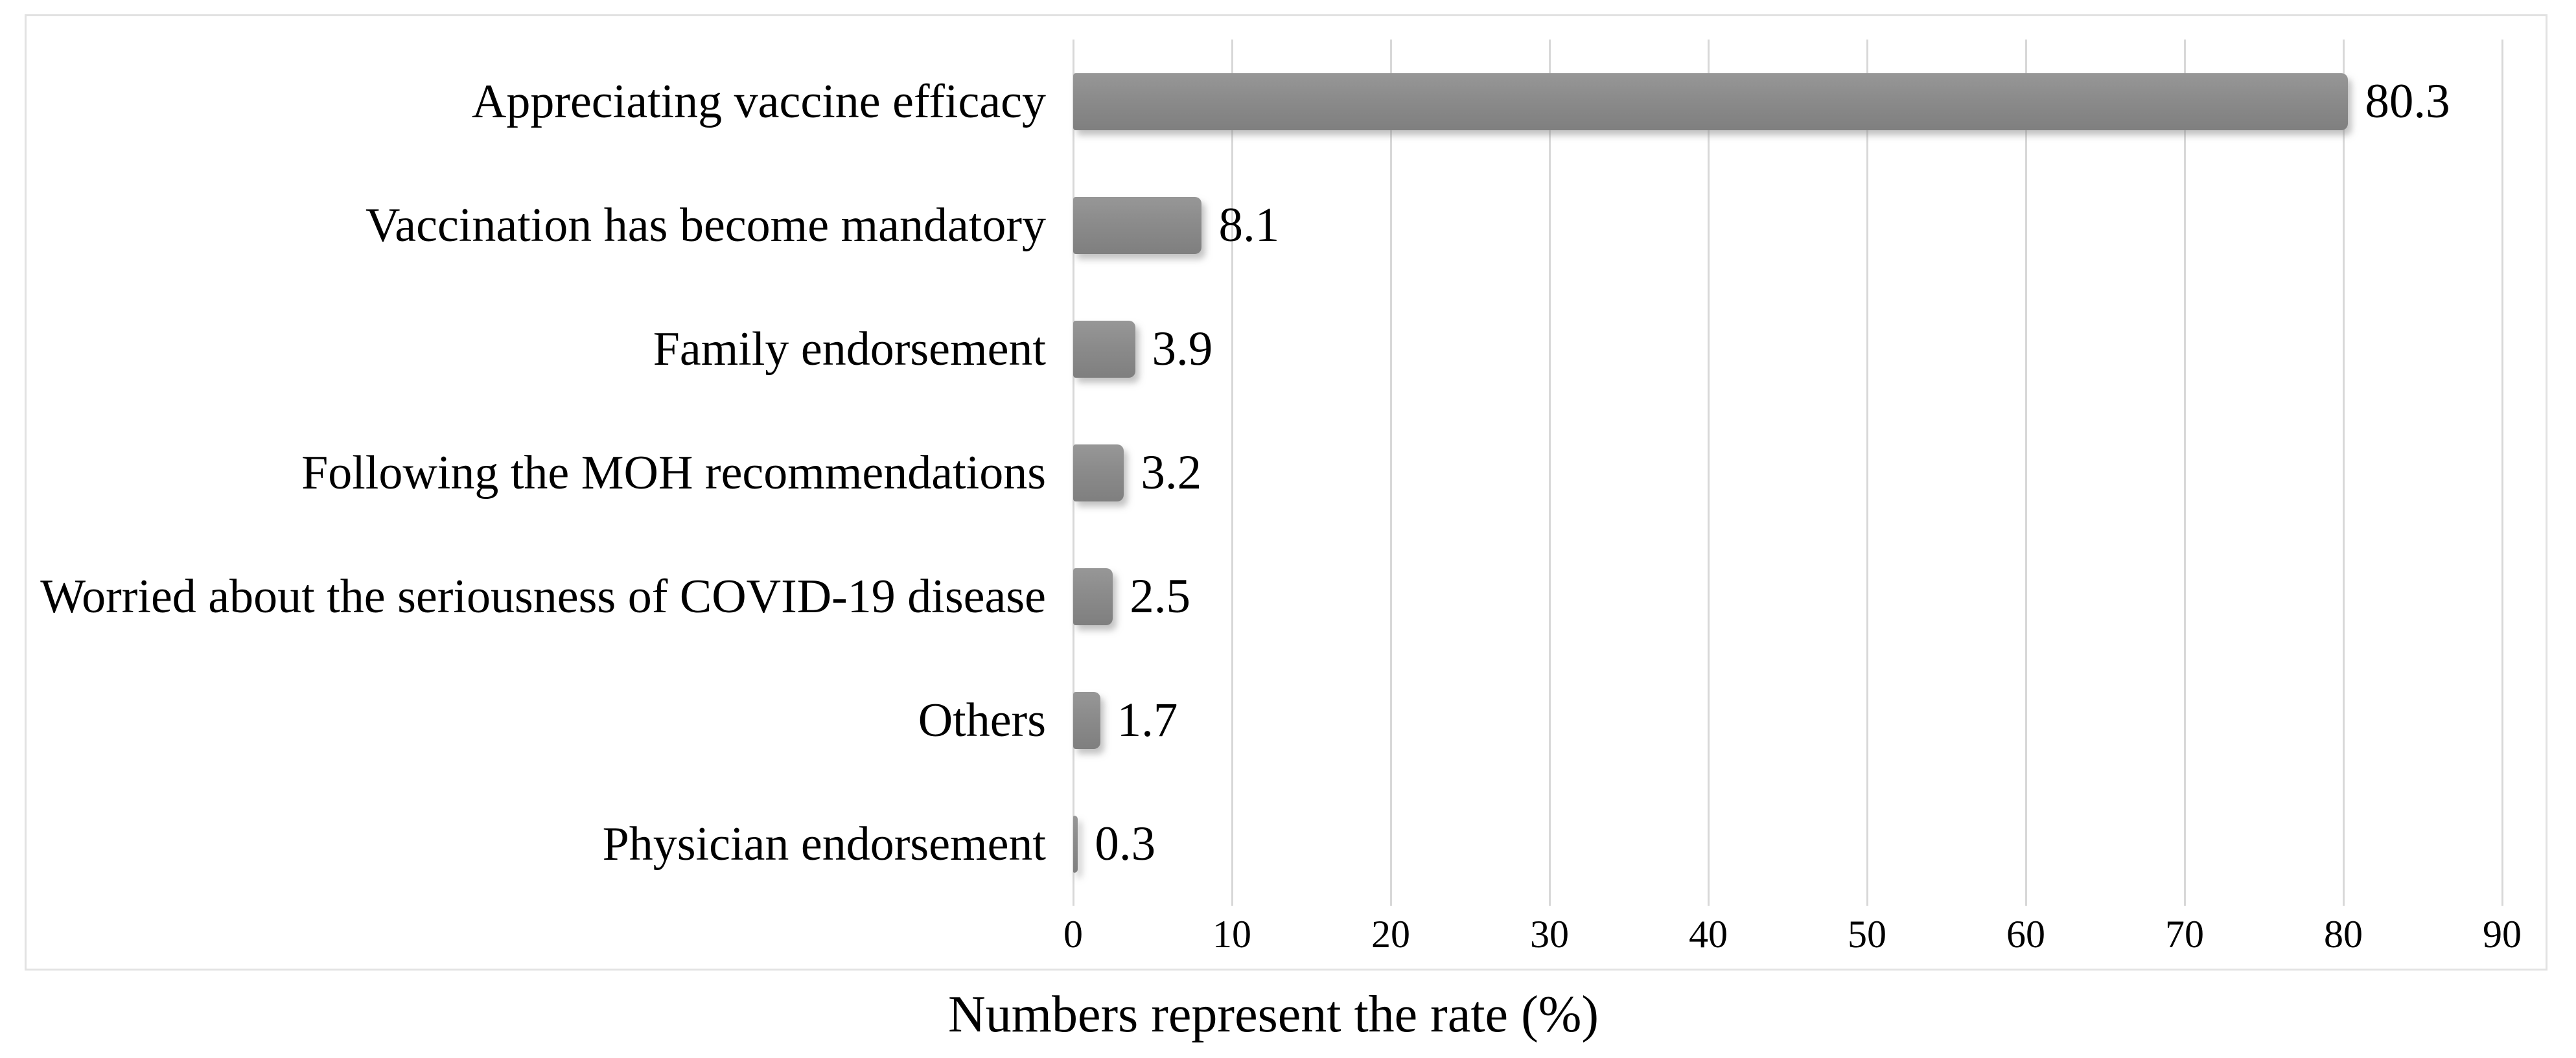 This screenshot has height=1058, width=2576. What do you see at coordinates (1391, 935) in the screenshot?
I see `x-axis-tick-label: 20` at bounding box center [1391, 935].